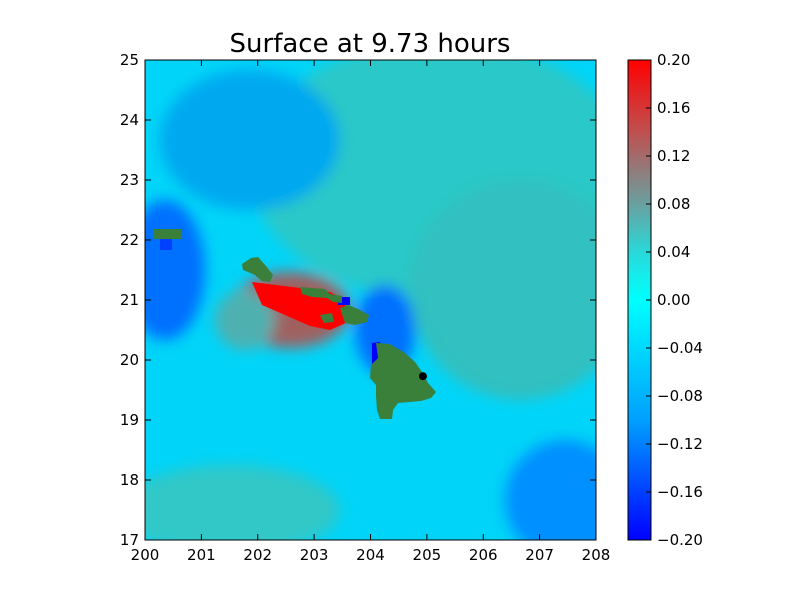  Describe the element at coordinates (673, 204) in the screenshot. I see `colorbar-tick-label: 0.08` at that location.